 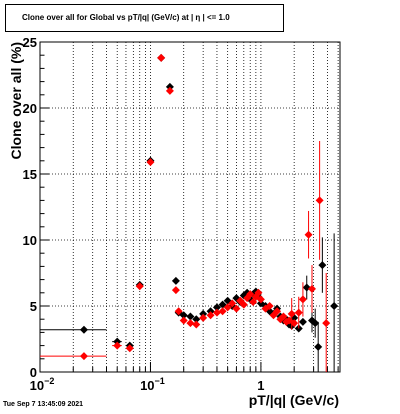 I want to click on timestamp: Tue Sep 7 13:45:09 2021, so click(x=43, y=404).